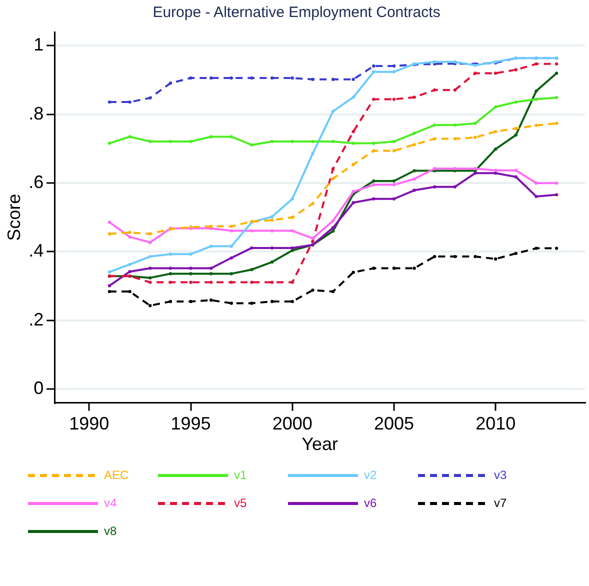 The image size is (589, 586). What do you see at coordinates (370, 475) in the screenshot?
I see `text: v2` at bounding box center [370, 475].